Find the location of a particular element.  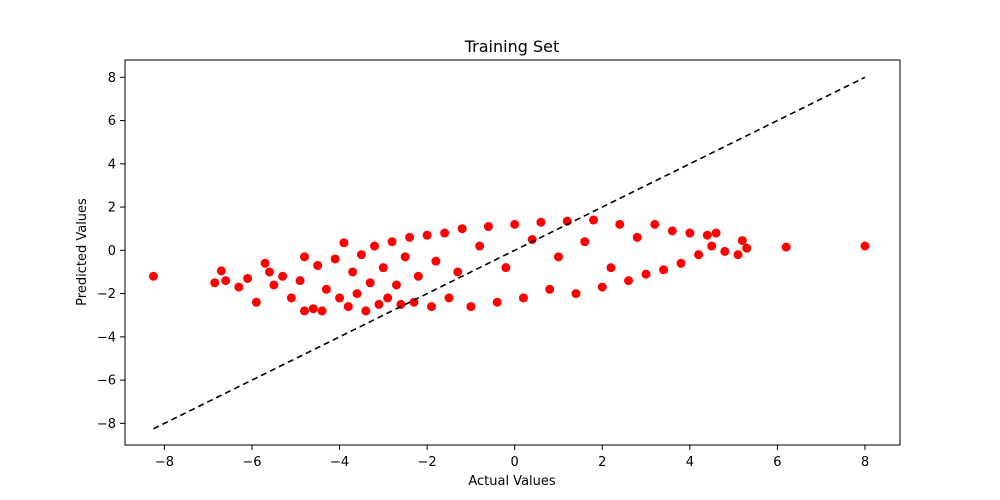

x-tick-label-5: 2 is located at coordinates (602, 462).